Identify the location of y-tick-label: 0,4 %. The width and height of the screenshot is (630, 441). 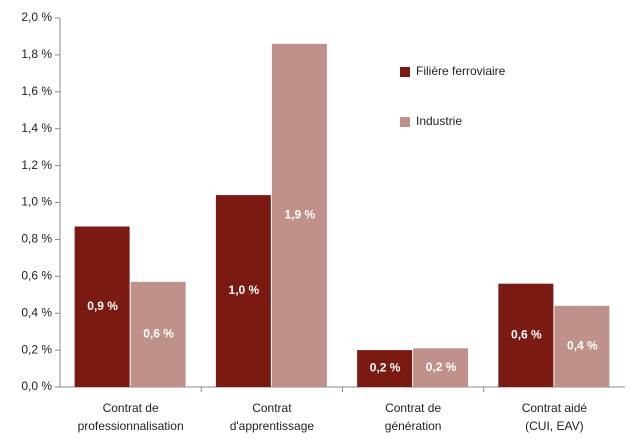
(36, 312).